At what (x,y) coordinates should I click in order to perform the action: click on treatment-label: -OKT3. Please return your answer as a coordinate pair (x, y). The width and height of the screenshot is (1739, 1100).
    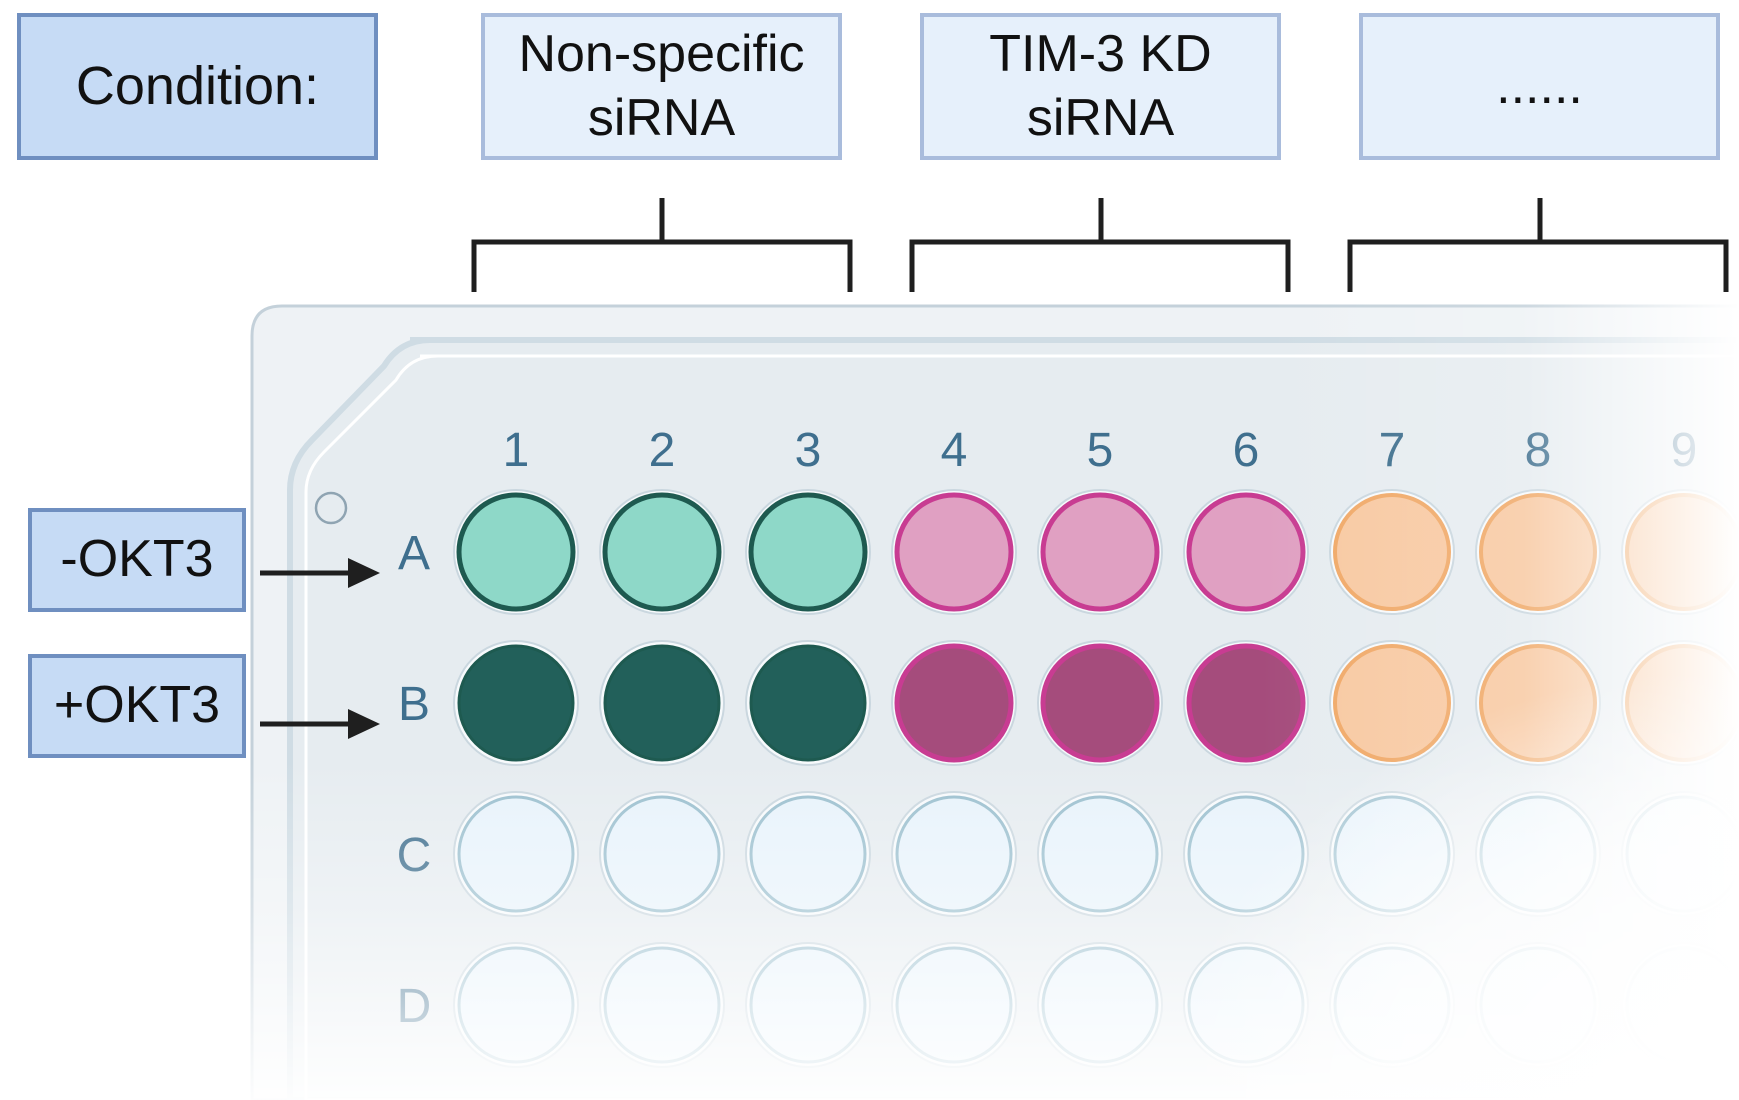
    Looking at the image, I should click on (137, 559).